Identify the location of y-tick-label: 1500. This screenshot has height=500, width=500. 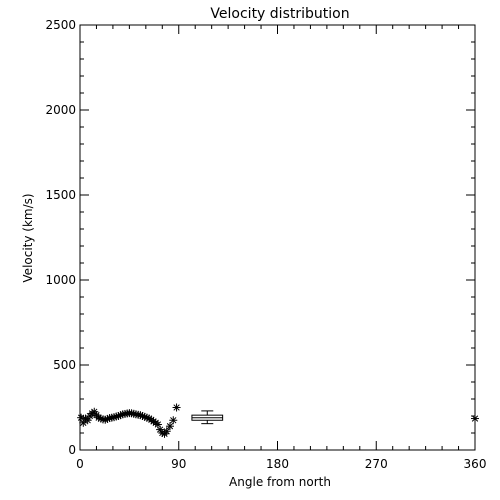
(60, 195).